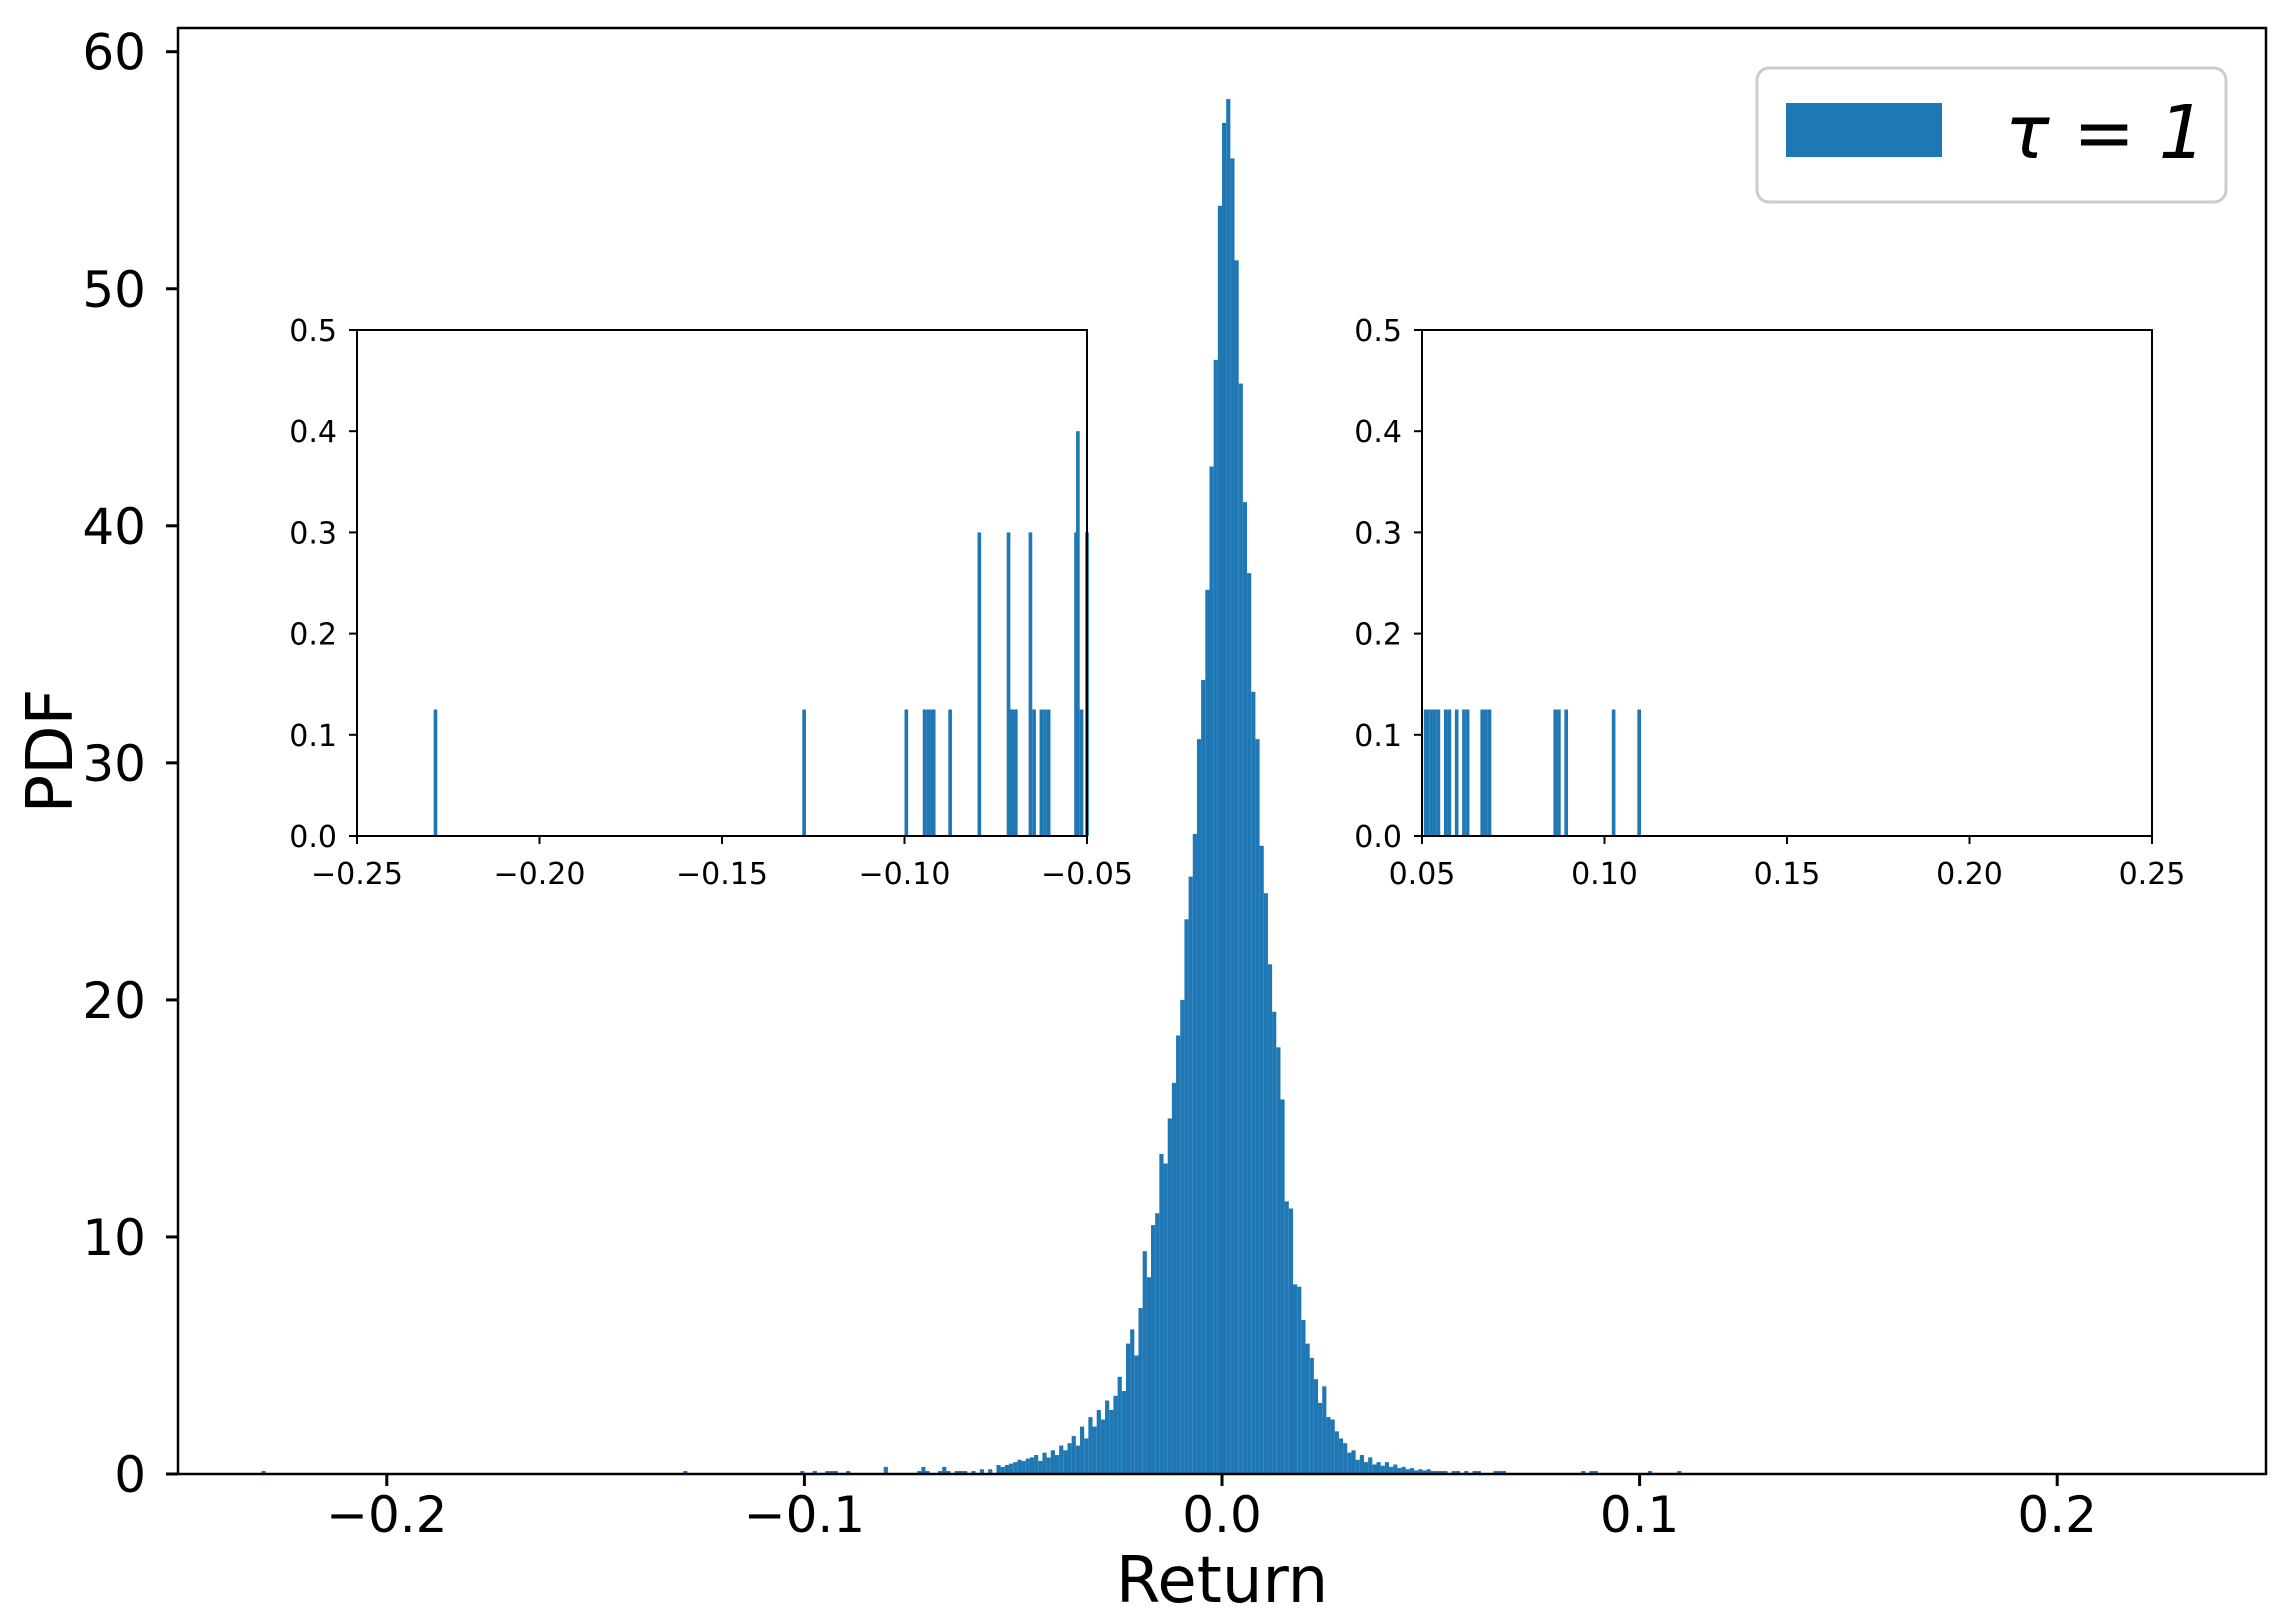 The width and height of the screenshot is (2281, 1624). I want to click on main-xtick-label-2: 0.0, so click(1222, 1515).